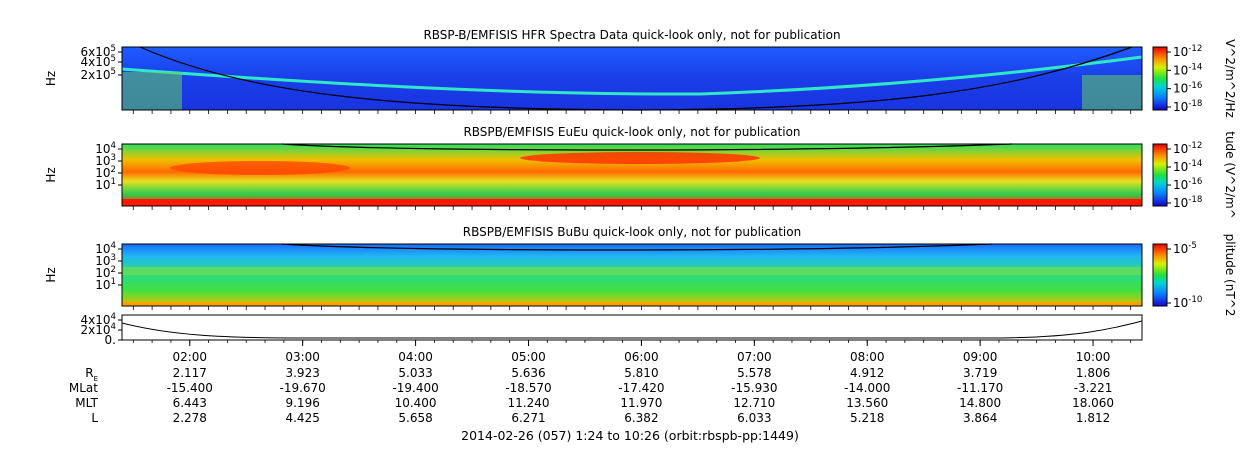  I want to click on ephemeris-value: 3.864, so click(980, 418).